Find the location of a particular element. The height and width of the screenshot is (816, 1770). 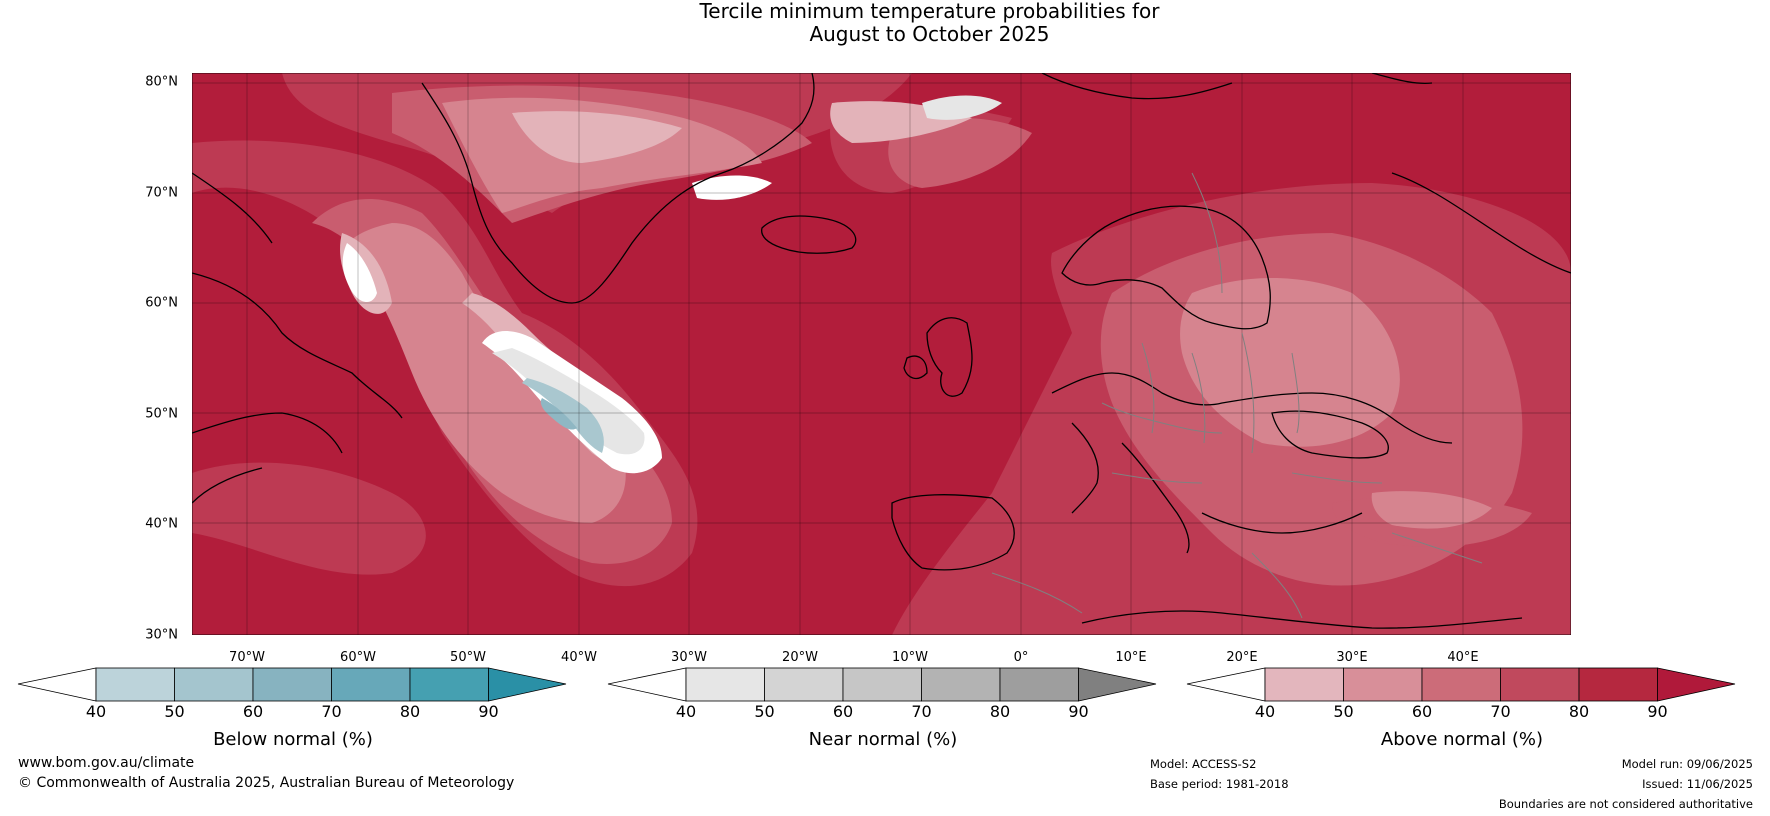

below-tick-40: 40 is located at coordinates (96, 711).